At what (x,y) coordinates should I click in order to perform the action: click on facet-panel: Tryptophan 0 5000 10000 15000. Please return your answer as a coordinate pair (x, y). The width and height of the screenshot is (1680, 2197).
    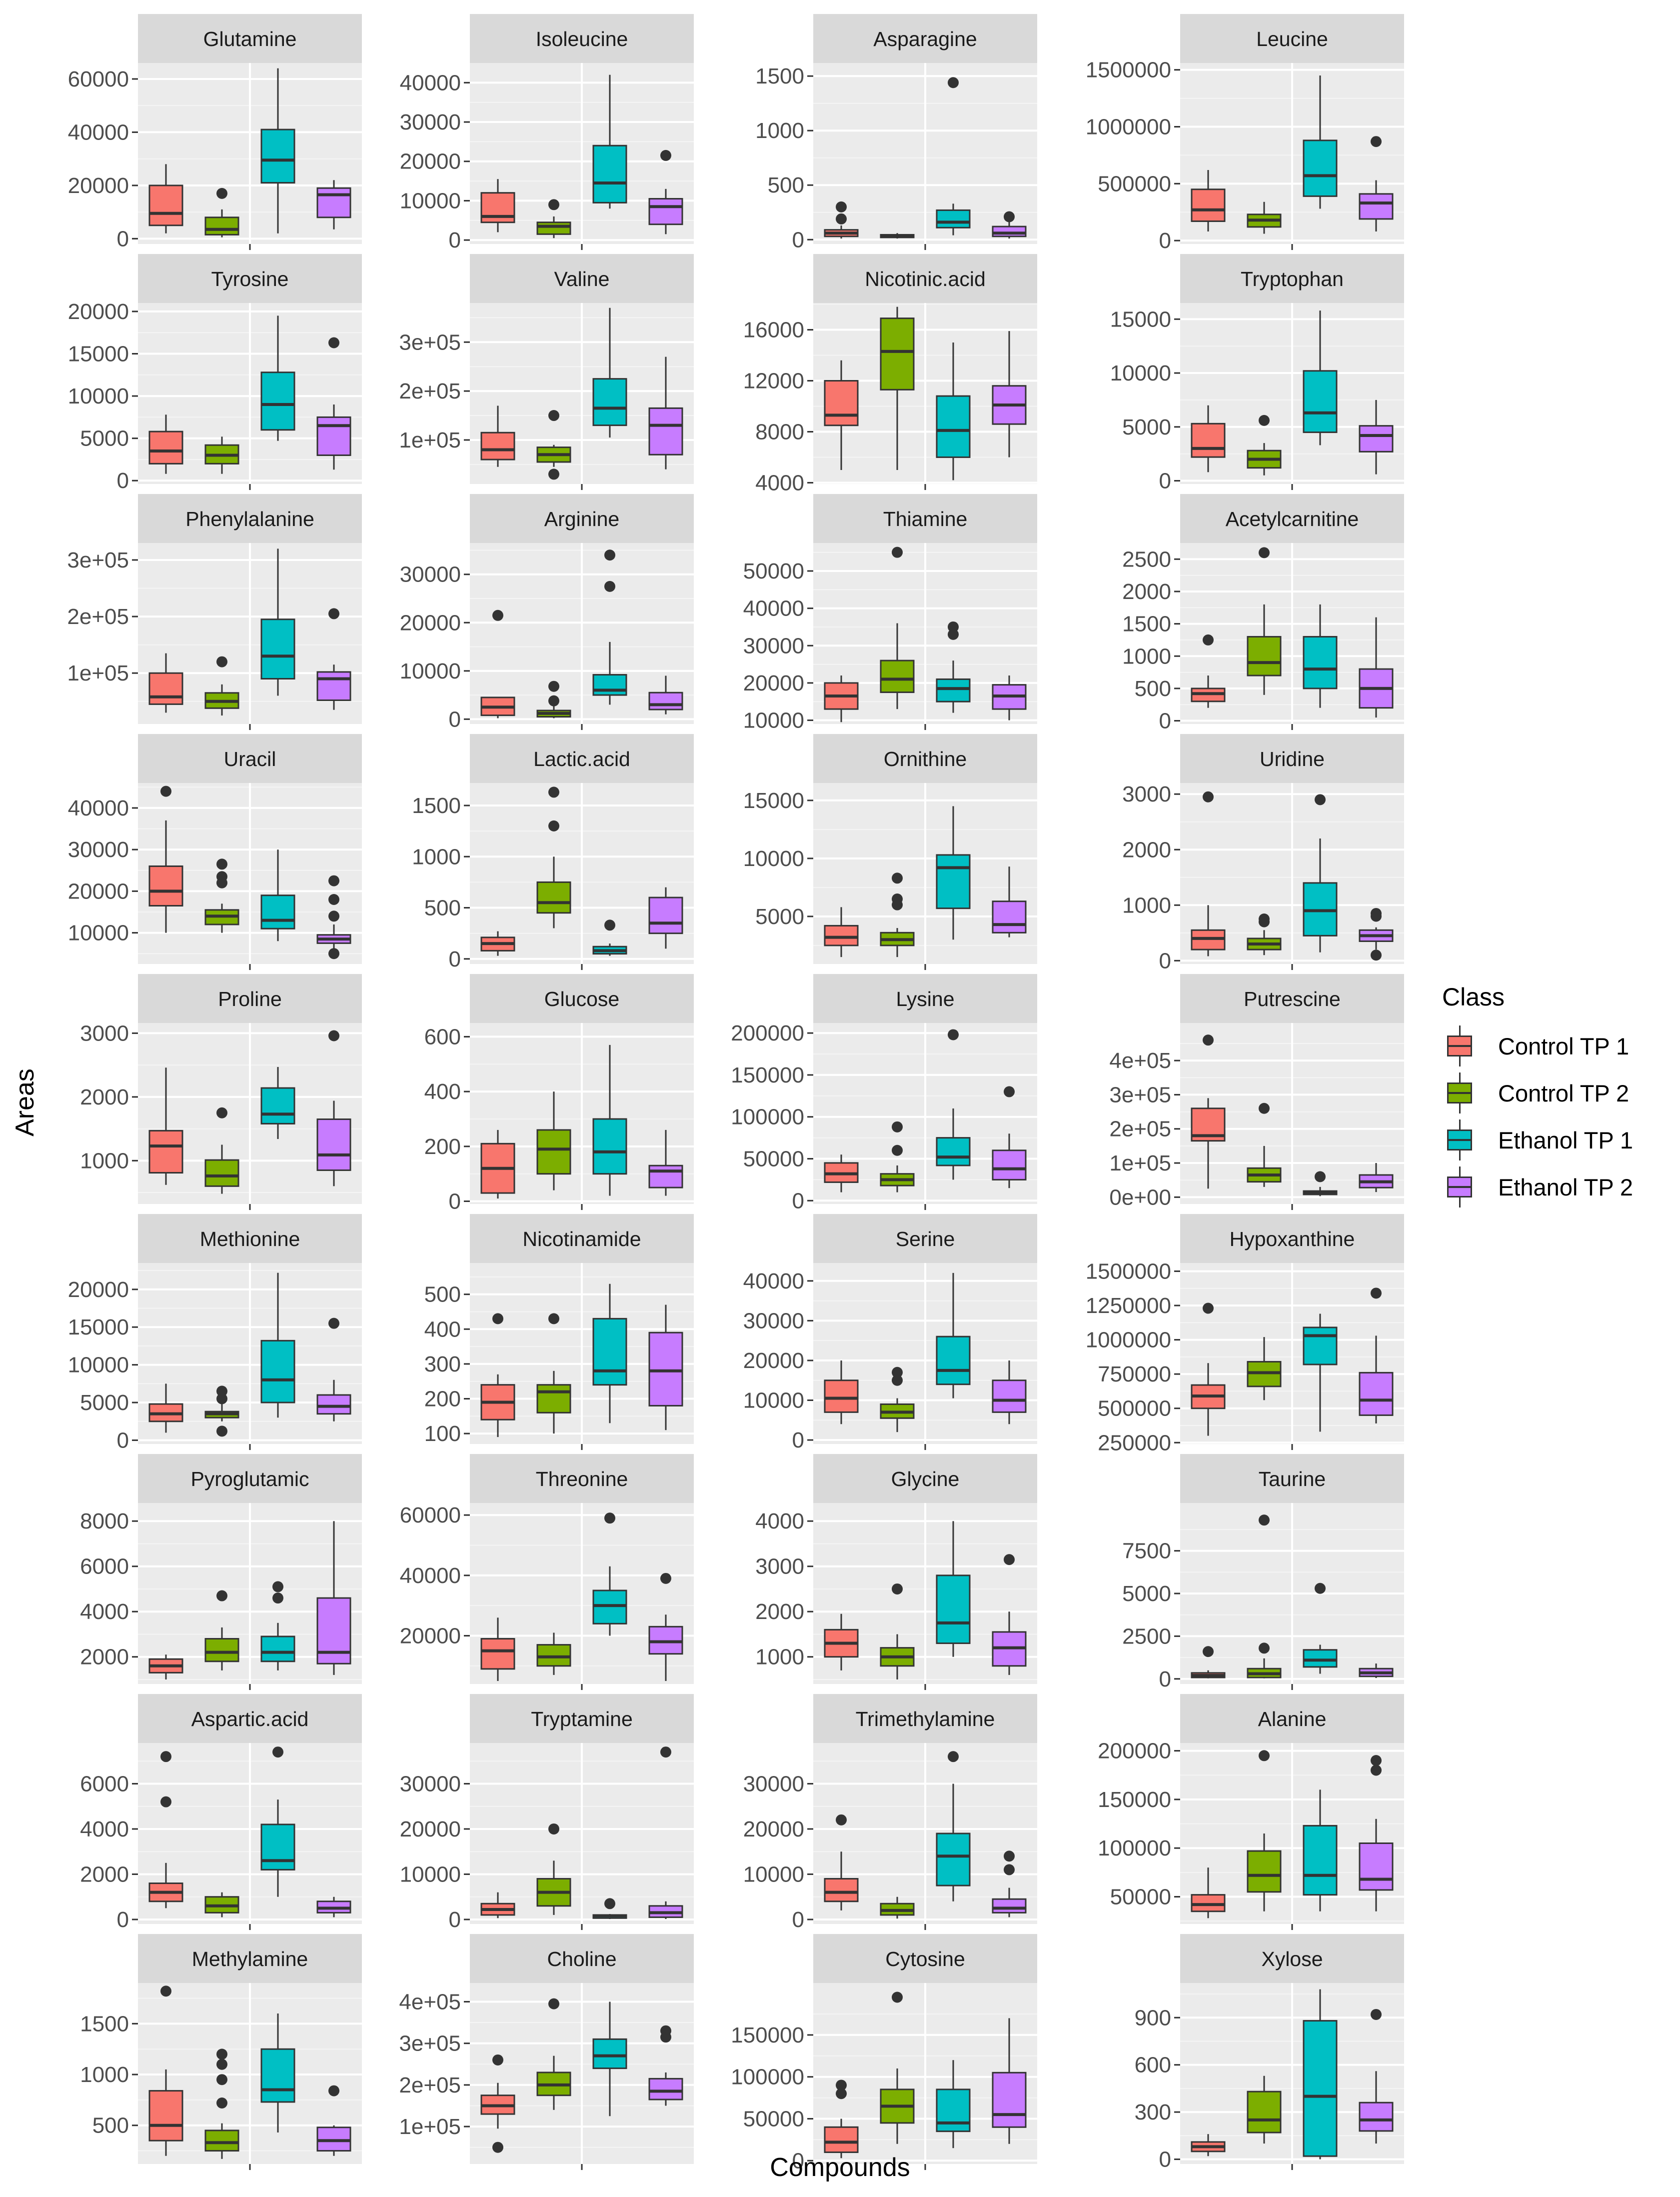
    Looking at the image, I should click on (1257, 374).